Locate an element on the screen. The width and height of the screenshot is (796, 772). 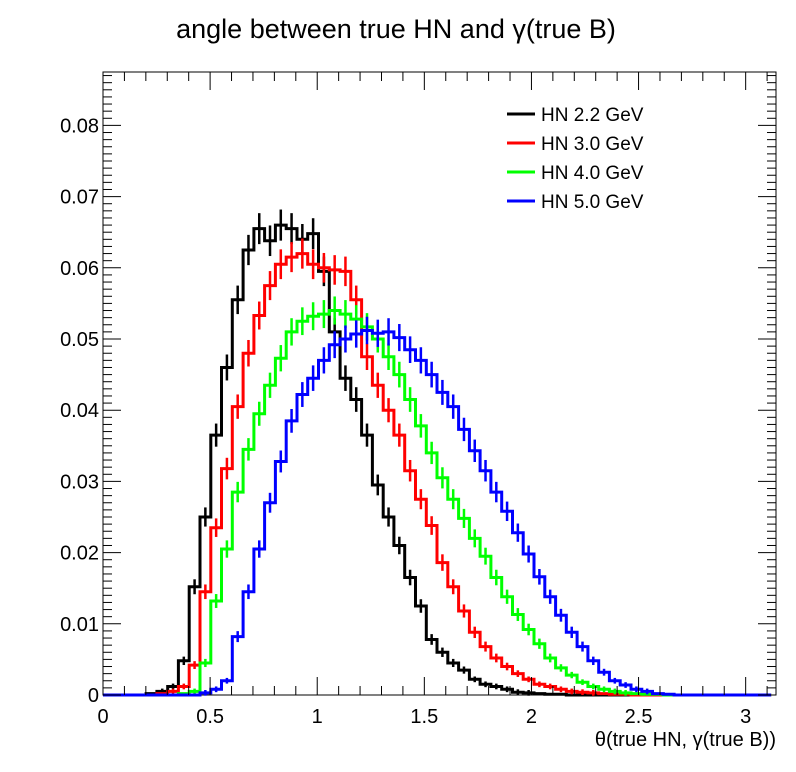
x-tick-label: 3 is located at coordinates (745, 717).